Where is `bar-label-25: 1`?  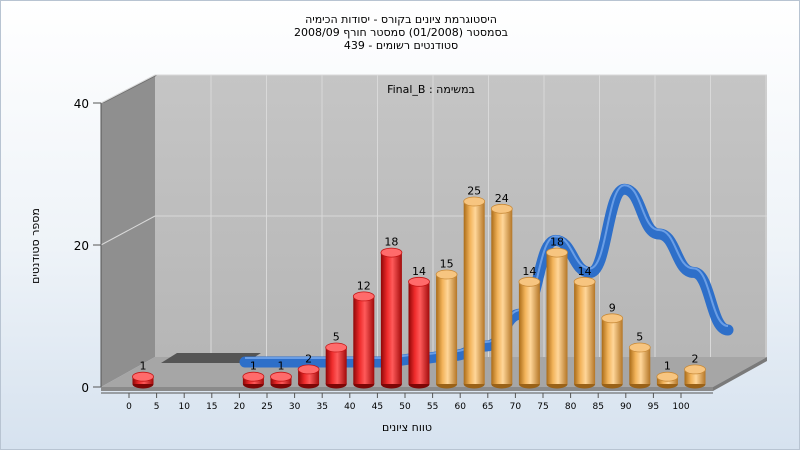 bar-label-25: 1 is located at coordinates (281, 366).